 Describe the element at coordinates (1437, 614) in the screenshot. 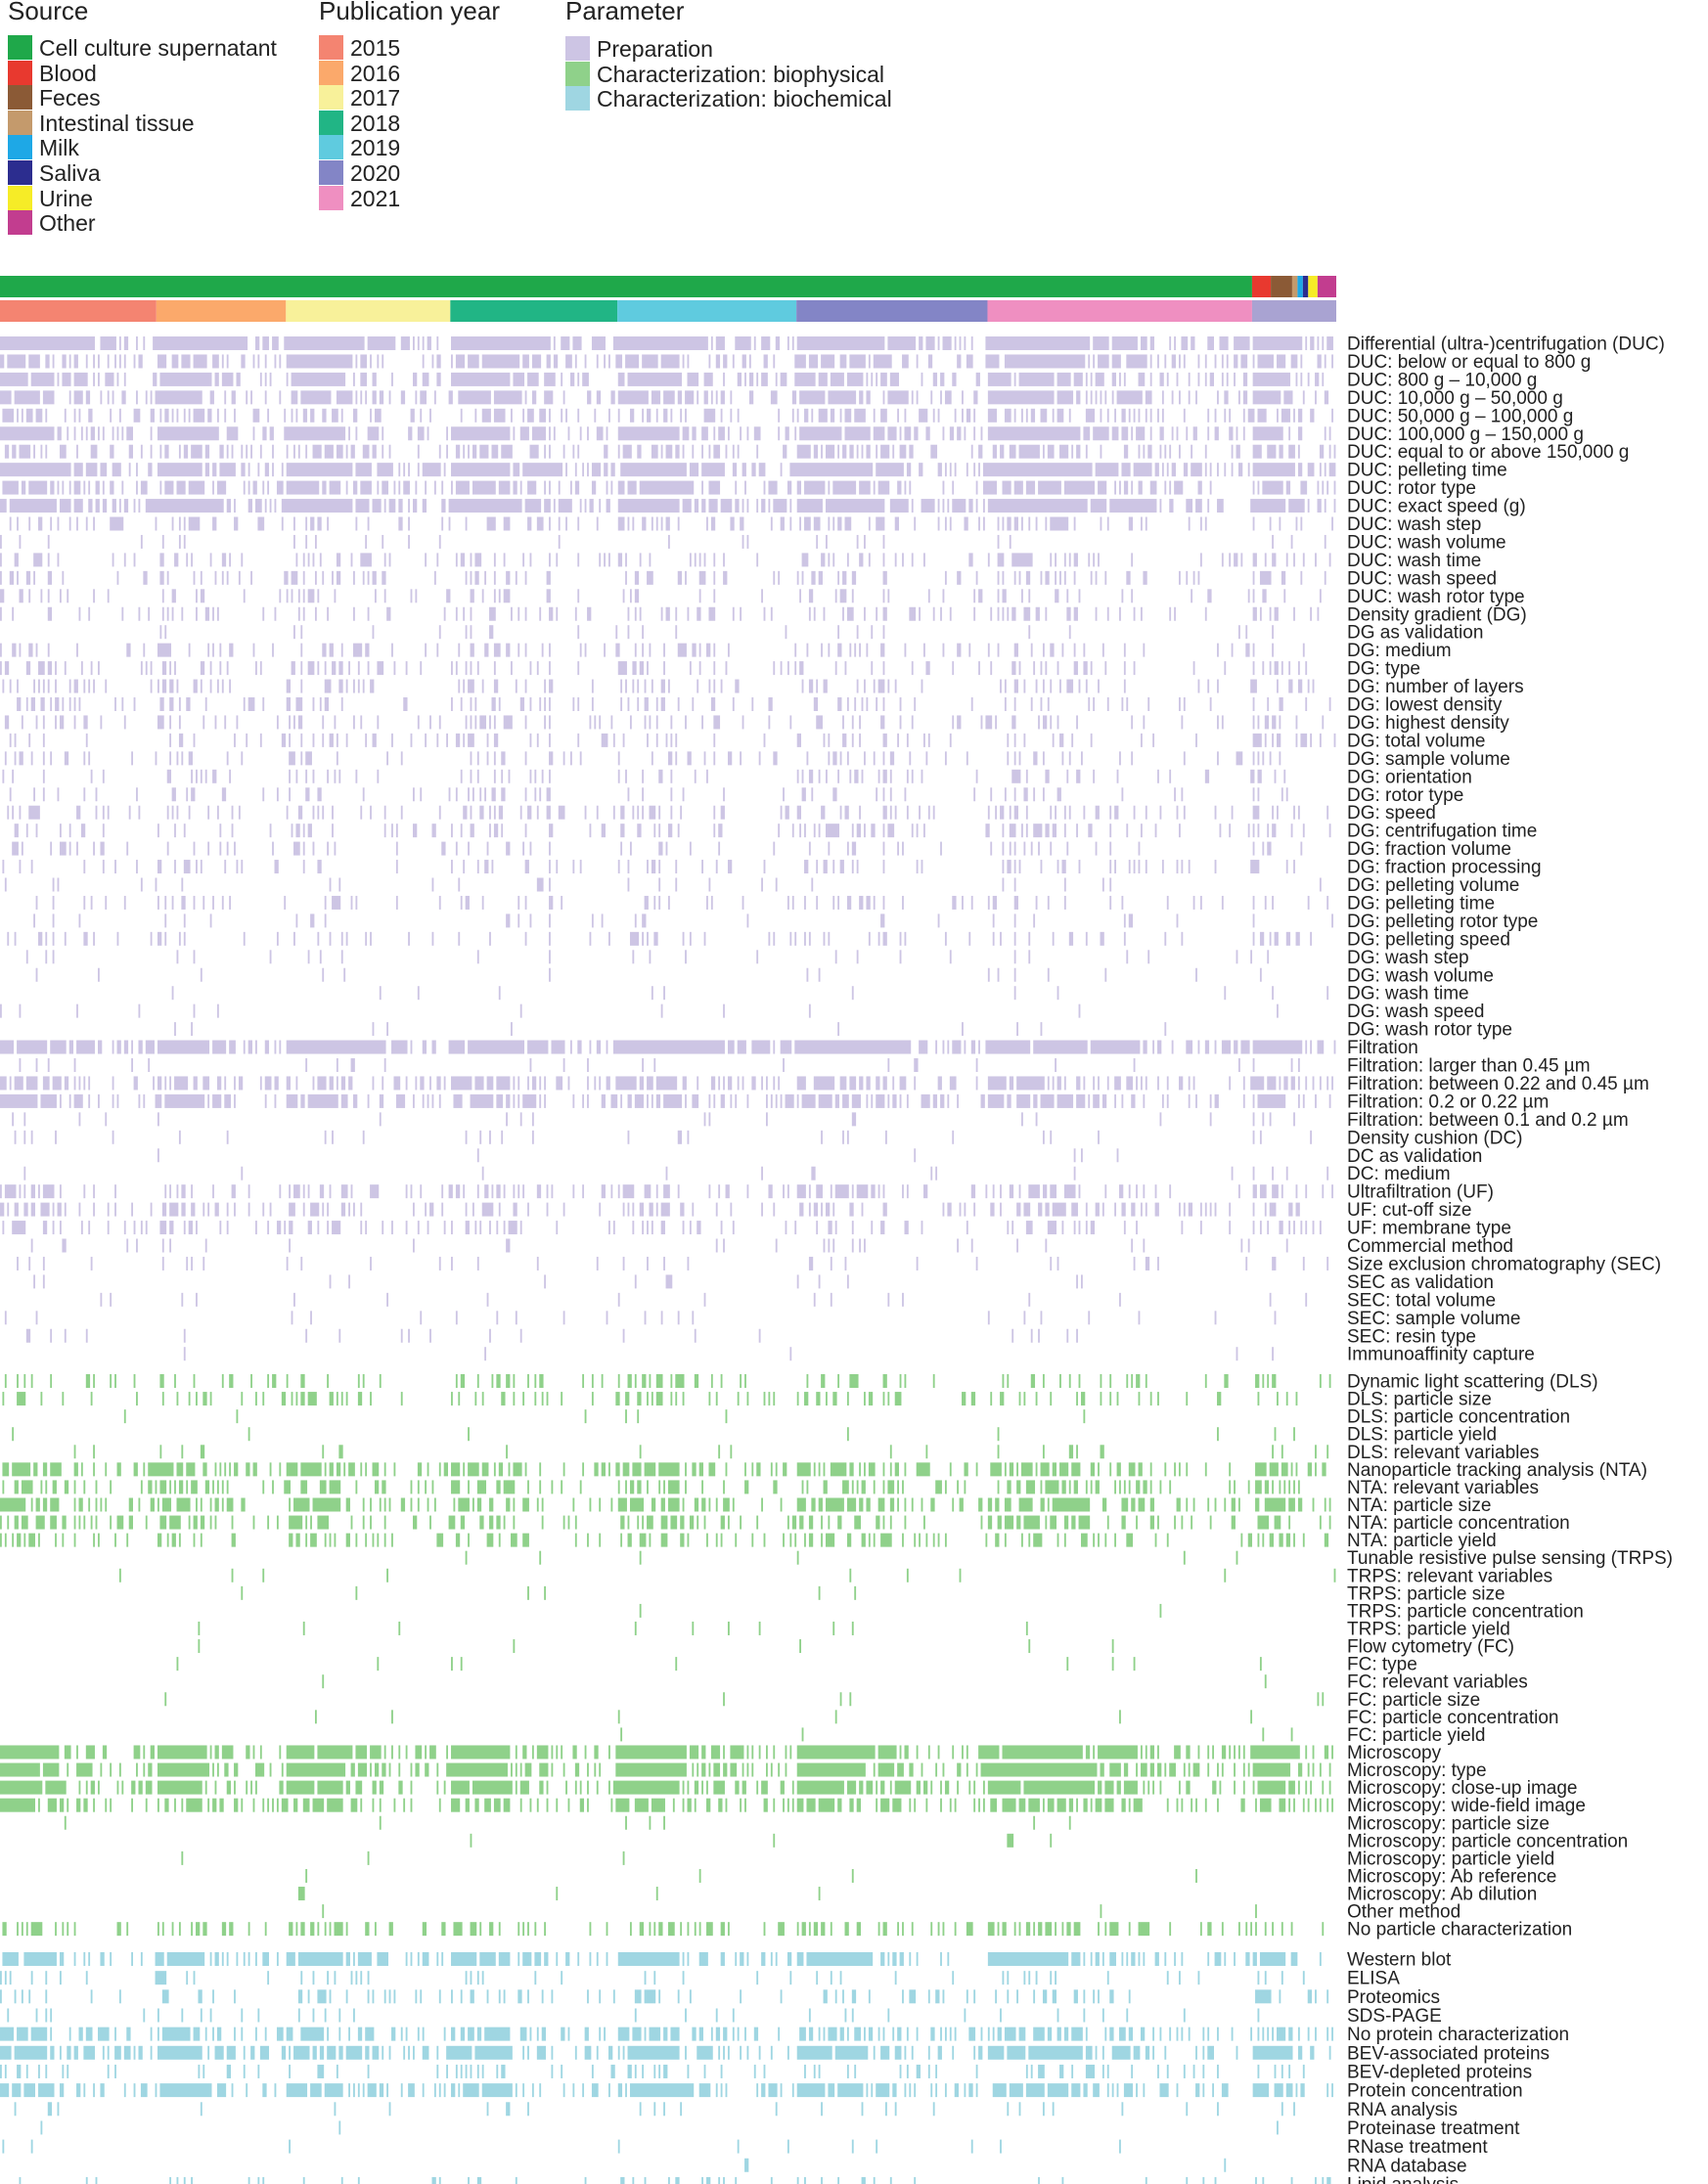

I see `row-label: Density gradient (DG)` at that location.